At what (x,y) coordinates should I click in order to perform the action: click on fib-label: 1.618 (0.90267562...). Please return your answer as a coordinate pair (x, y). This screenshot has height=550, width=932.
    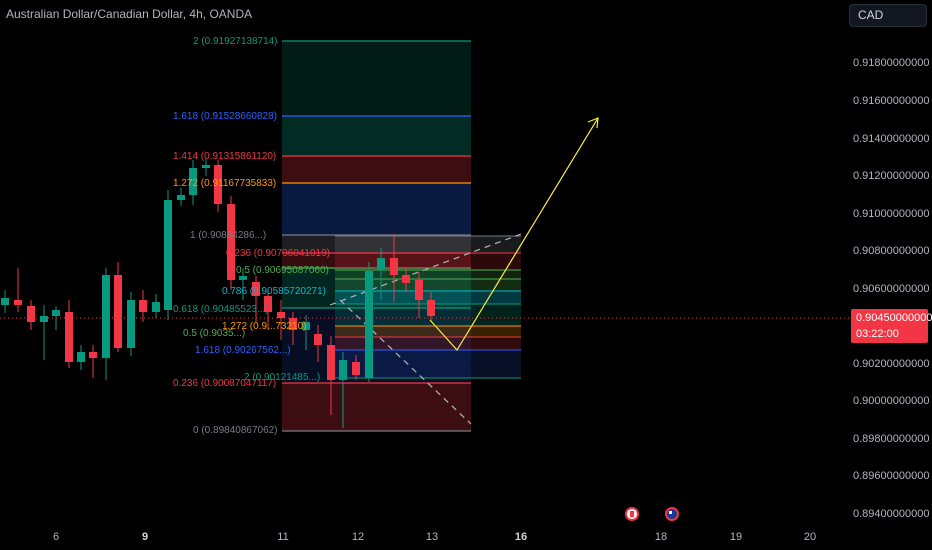
    Looking at the image, I should click on (243, 350).